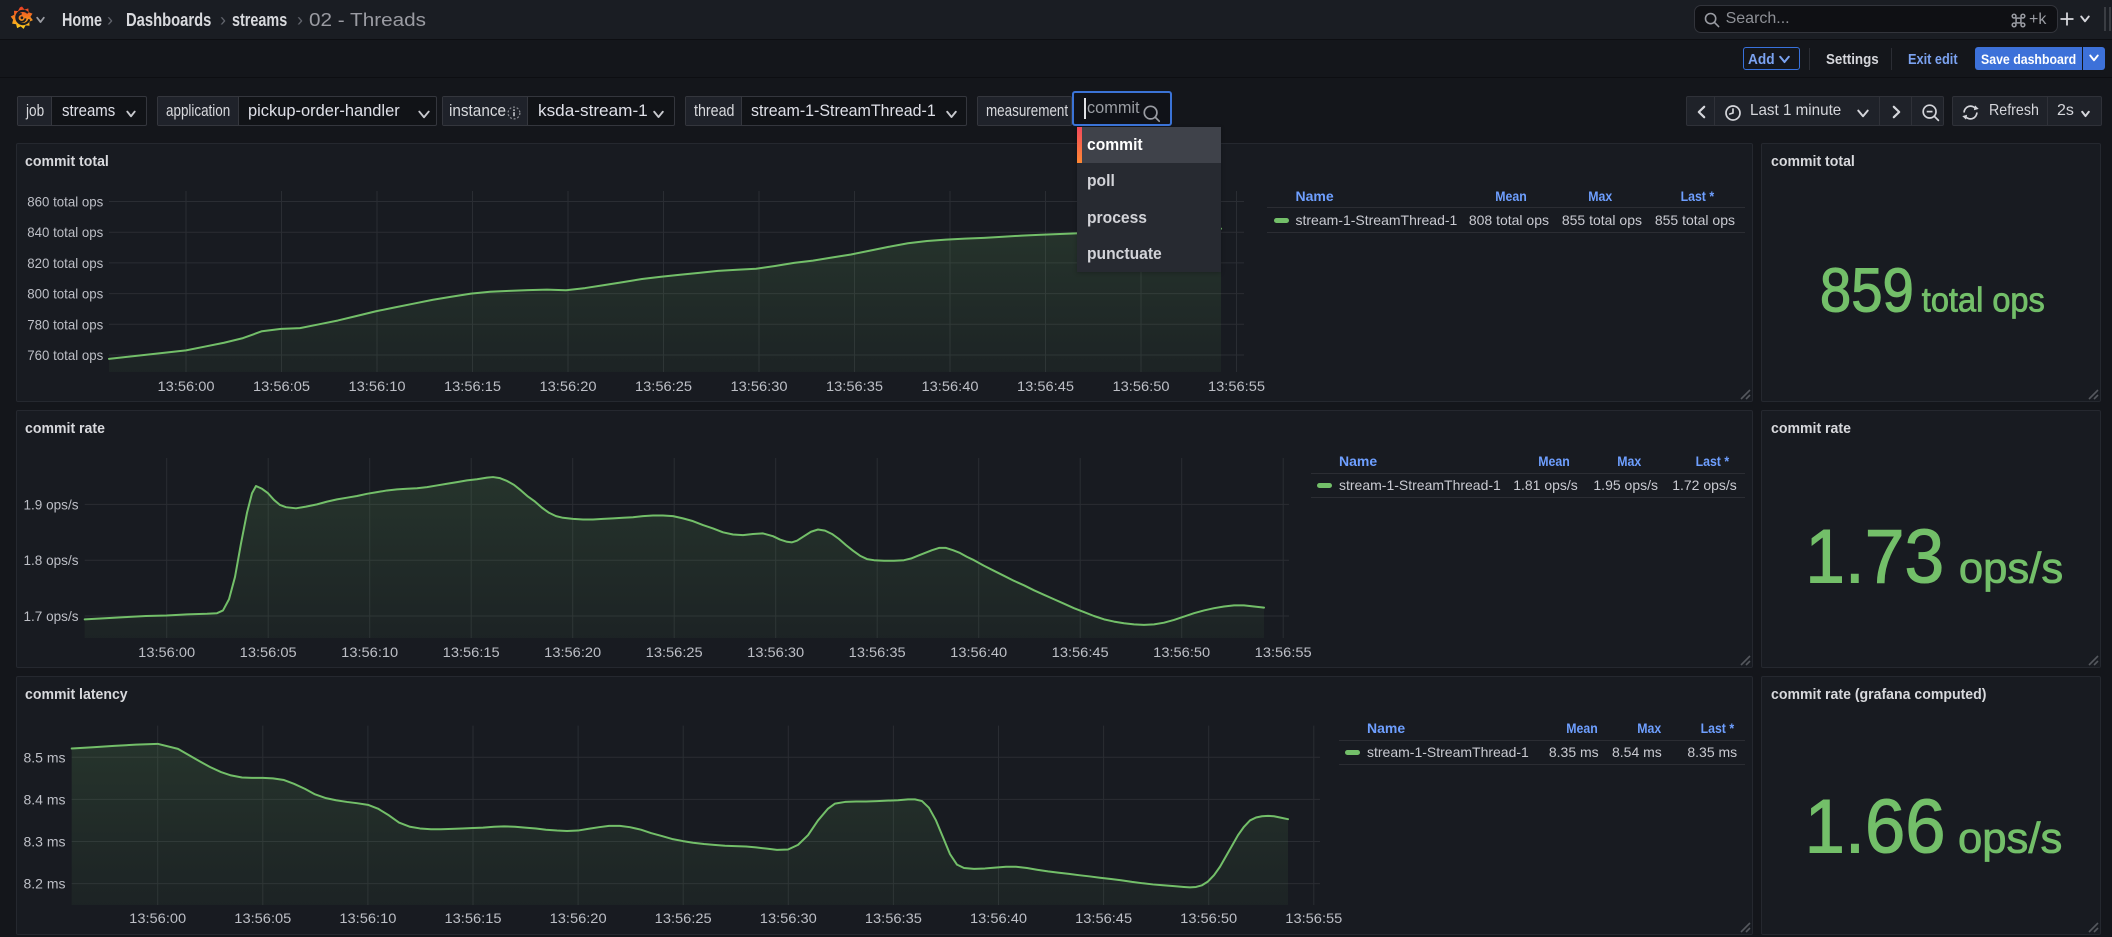 This screenshot has width=2112, height=937. I want to click on svg-text: 859, so click(1867, 290).